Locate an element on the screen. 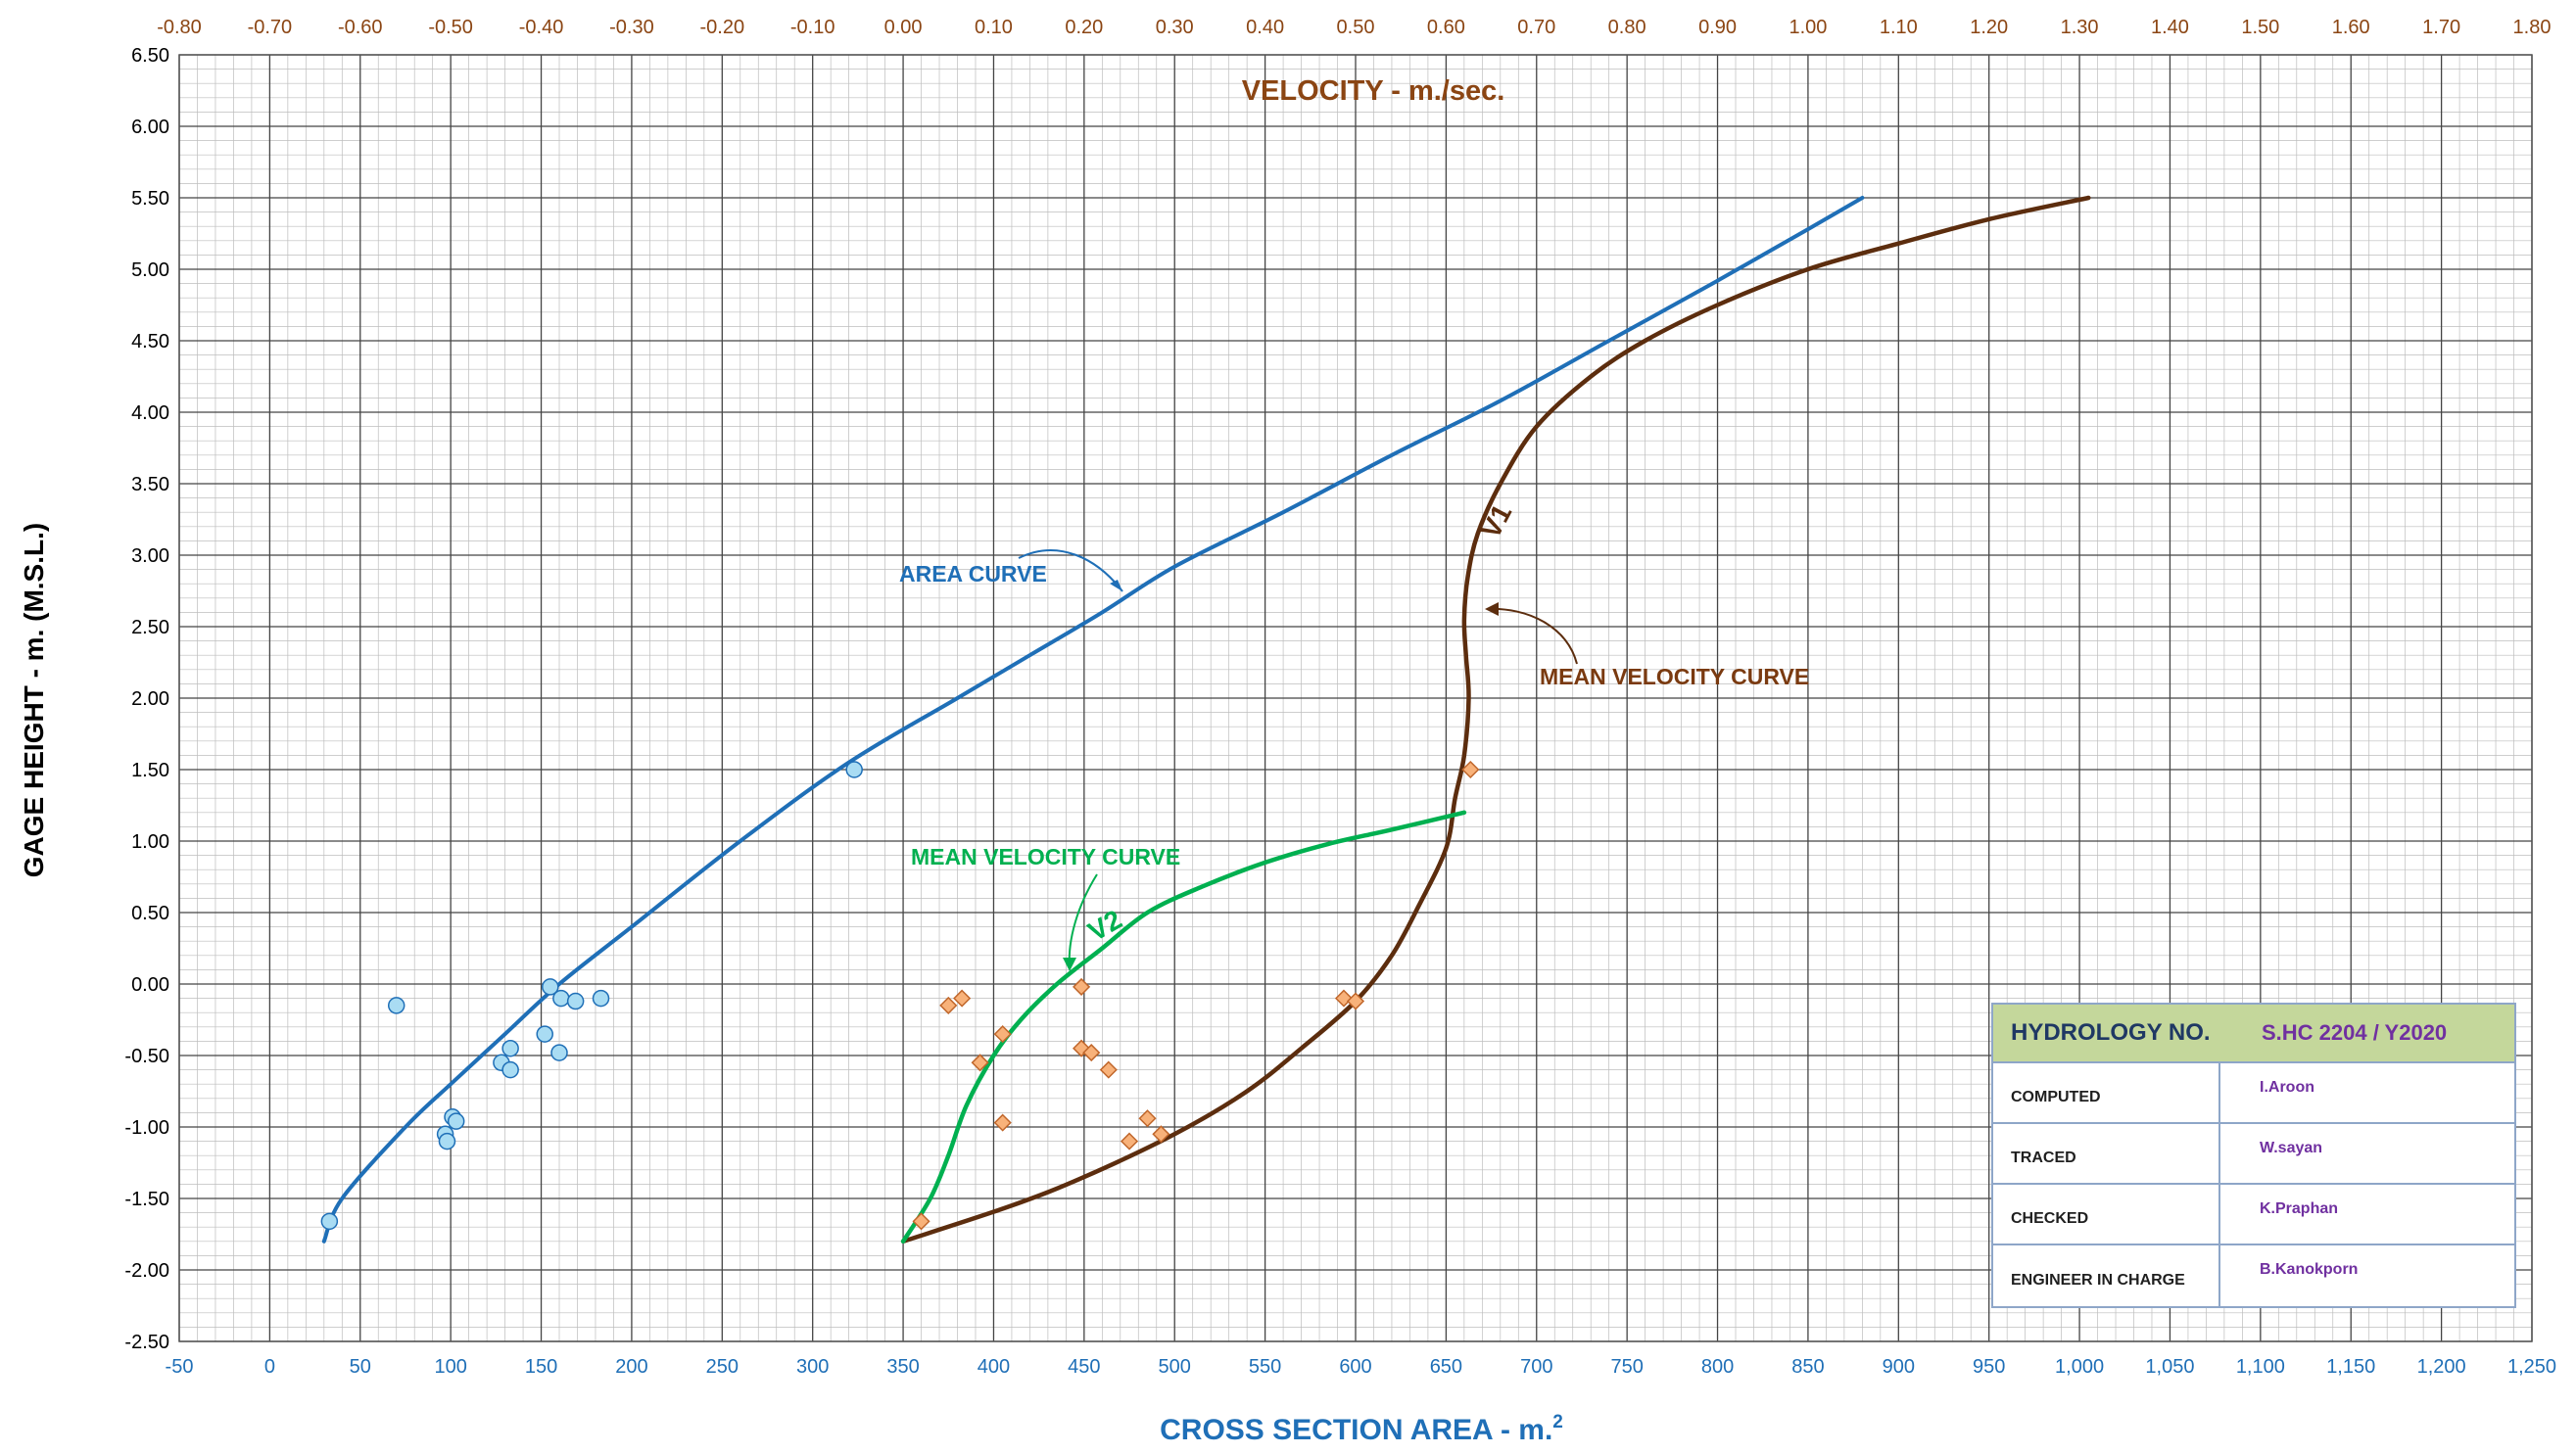 This screenshot has width=2576, height=1455. v1-mean-arrowhead is located at coordinates (1492, 609).